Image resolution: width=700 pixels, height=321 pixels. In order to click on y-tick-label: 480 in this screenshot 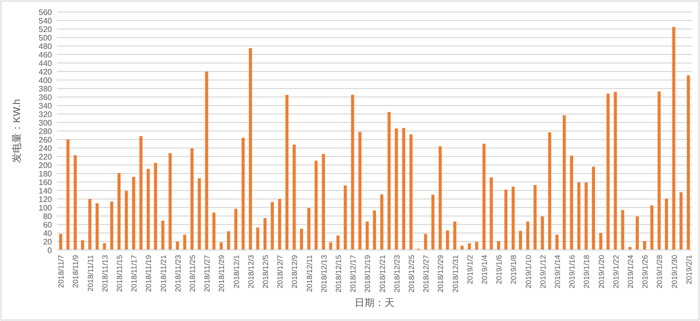, I will do `click(45, 46)`.